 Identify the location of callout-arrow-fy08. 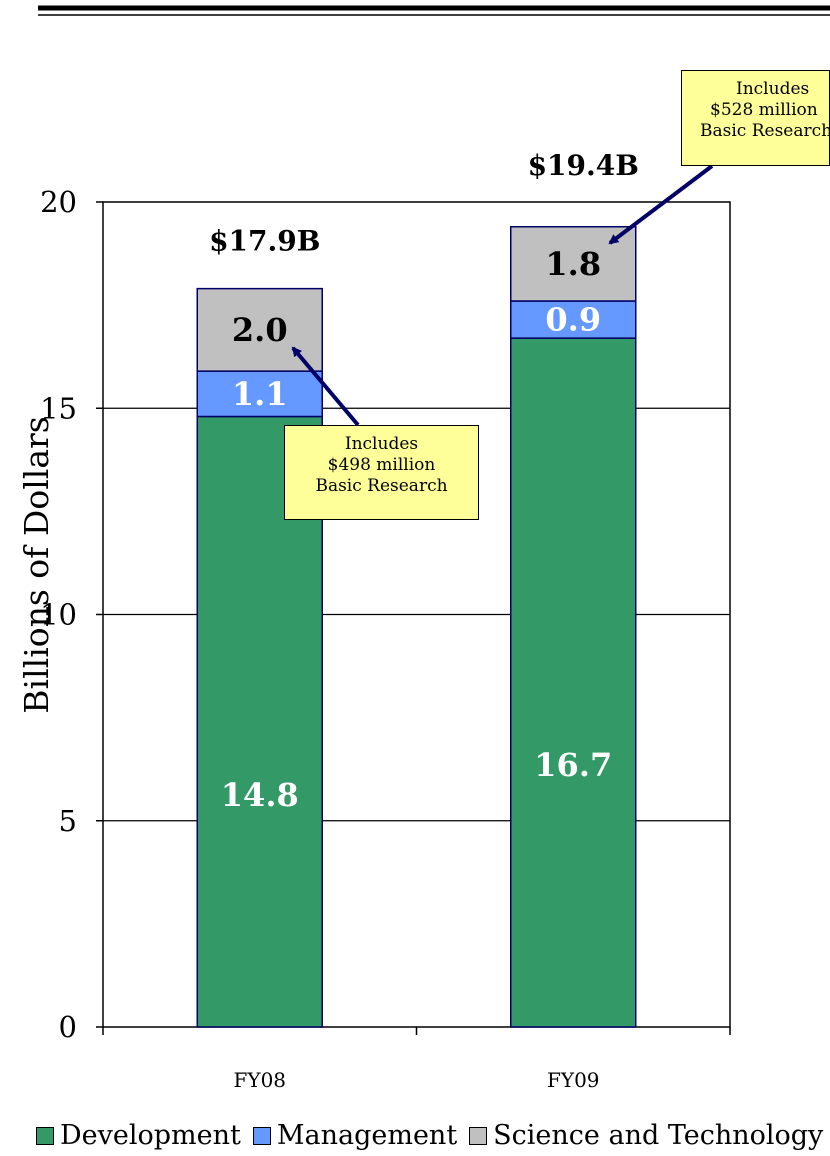
(325, 386).